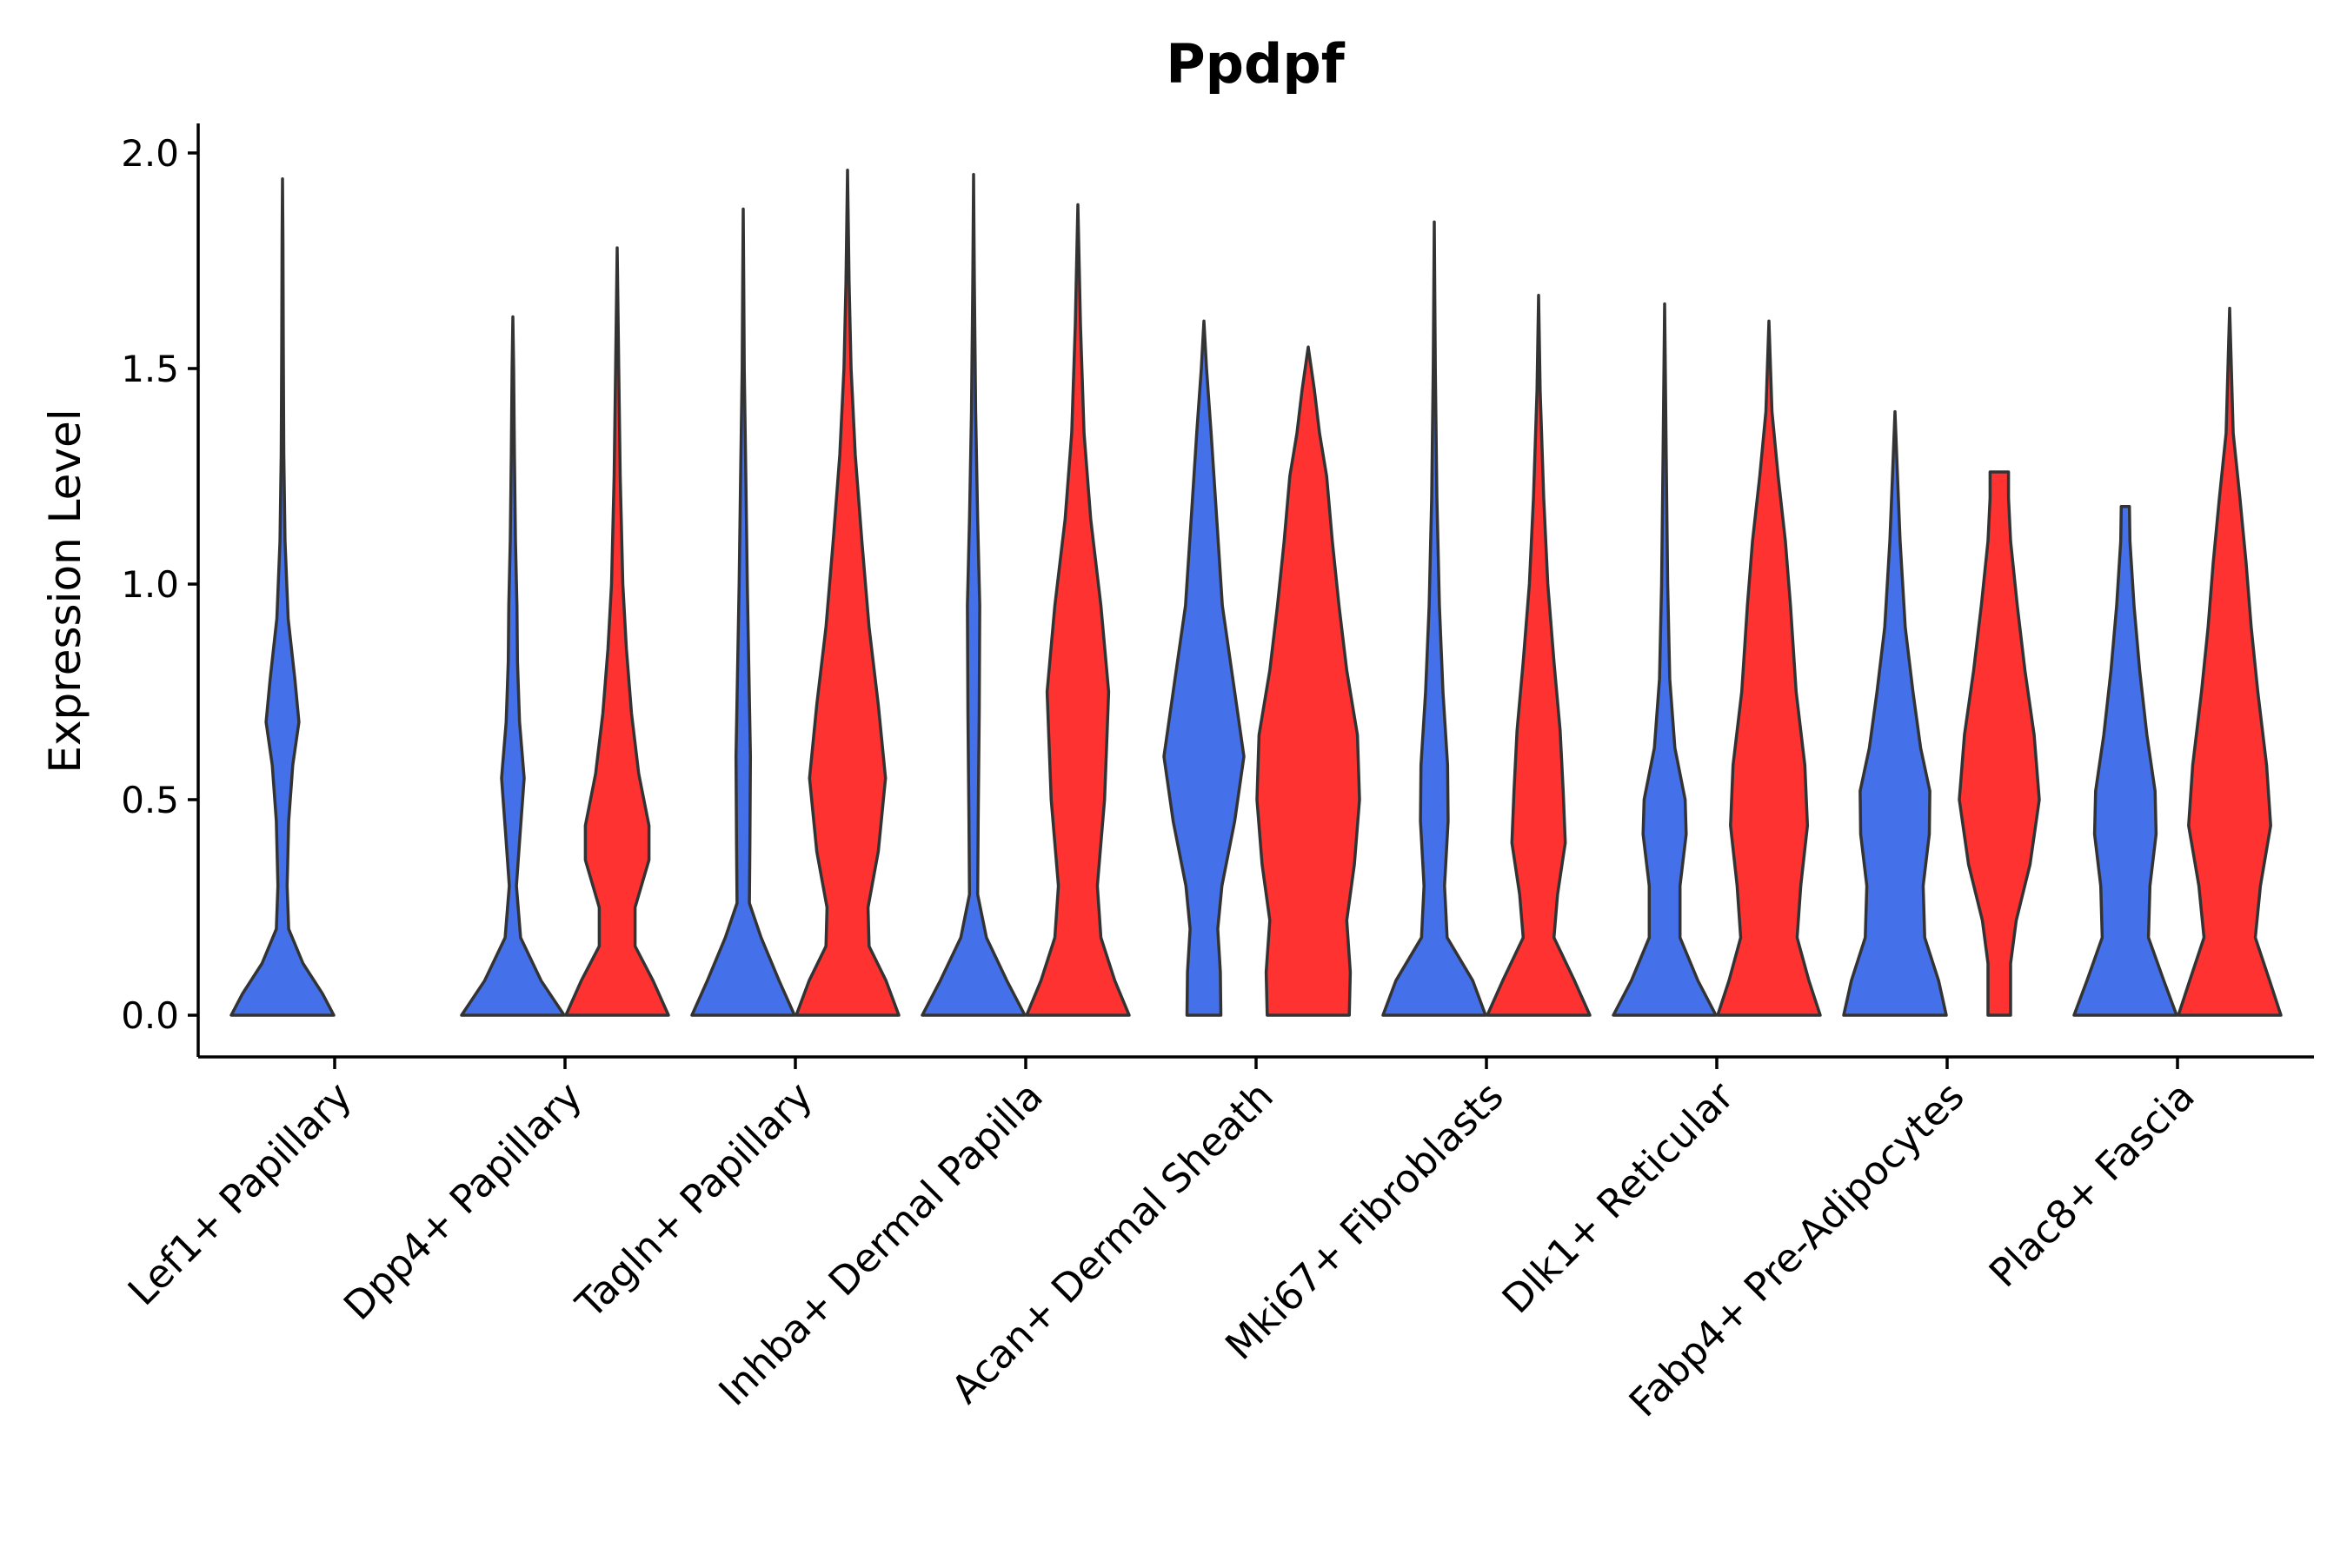  Describe the element at coordinates (1769, 668) in the screenshot. I see `violin-red-dlk1-reticular` at that location.